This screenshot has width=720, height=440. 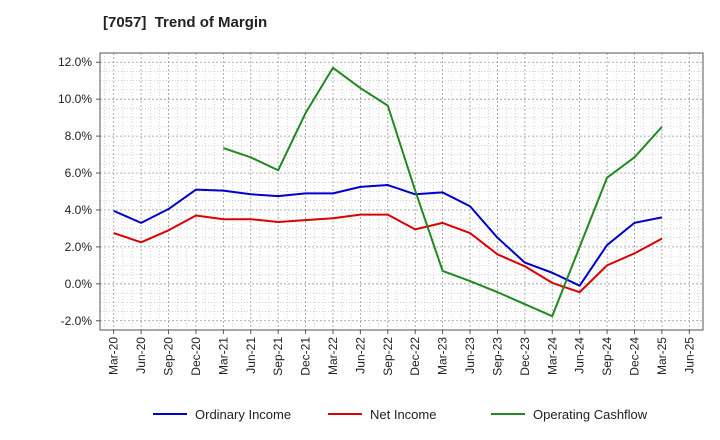 What do you see at coordinates (689, 355) in the screenshot?
I see `x-tick-label: Jun-25` at bounding box center [689, 355].